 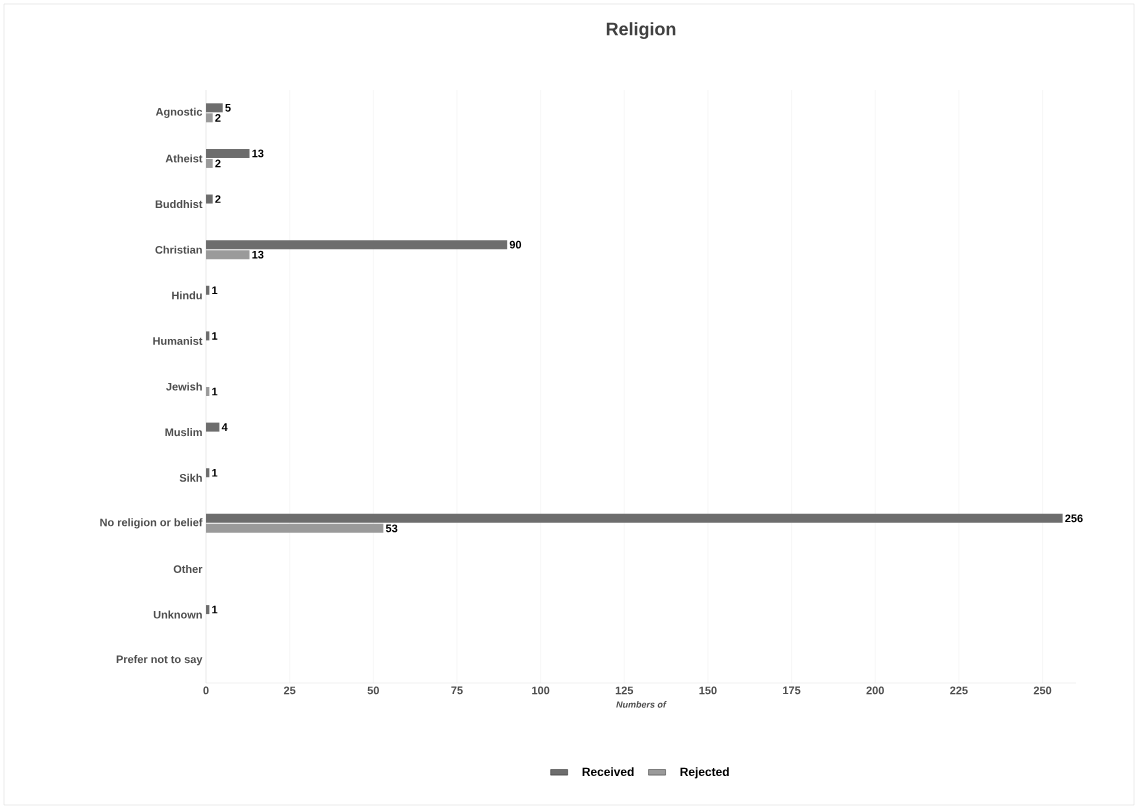 What do you see at coordinates (1074, 518) in the screenshot?
I see `data-label: 256` at bounding box center [1074, 518].